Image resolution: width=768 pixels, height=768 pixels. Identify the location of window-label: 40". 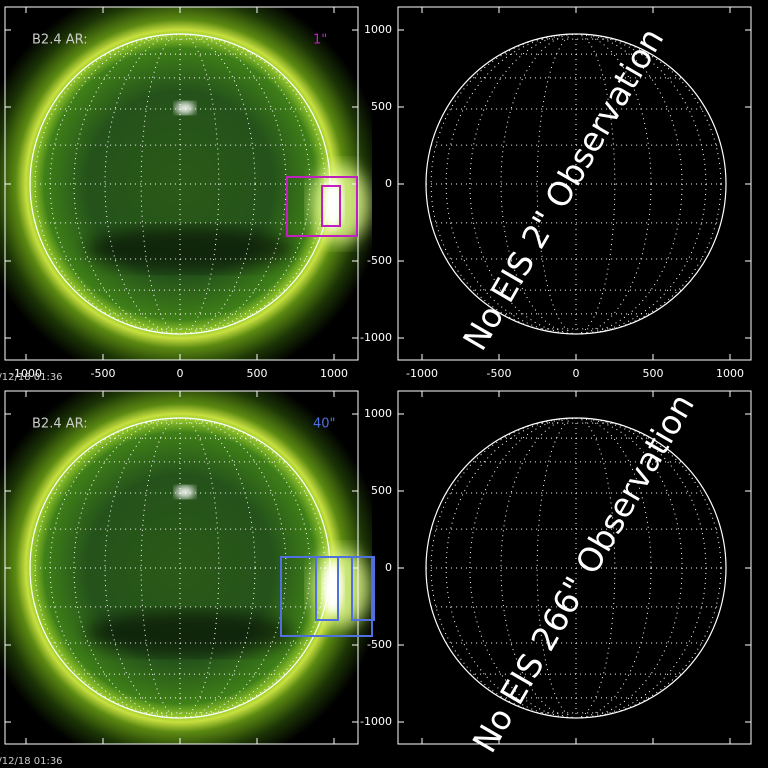
(324, 424).